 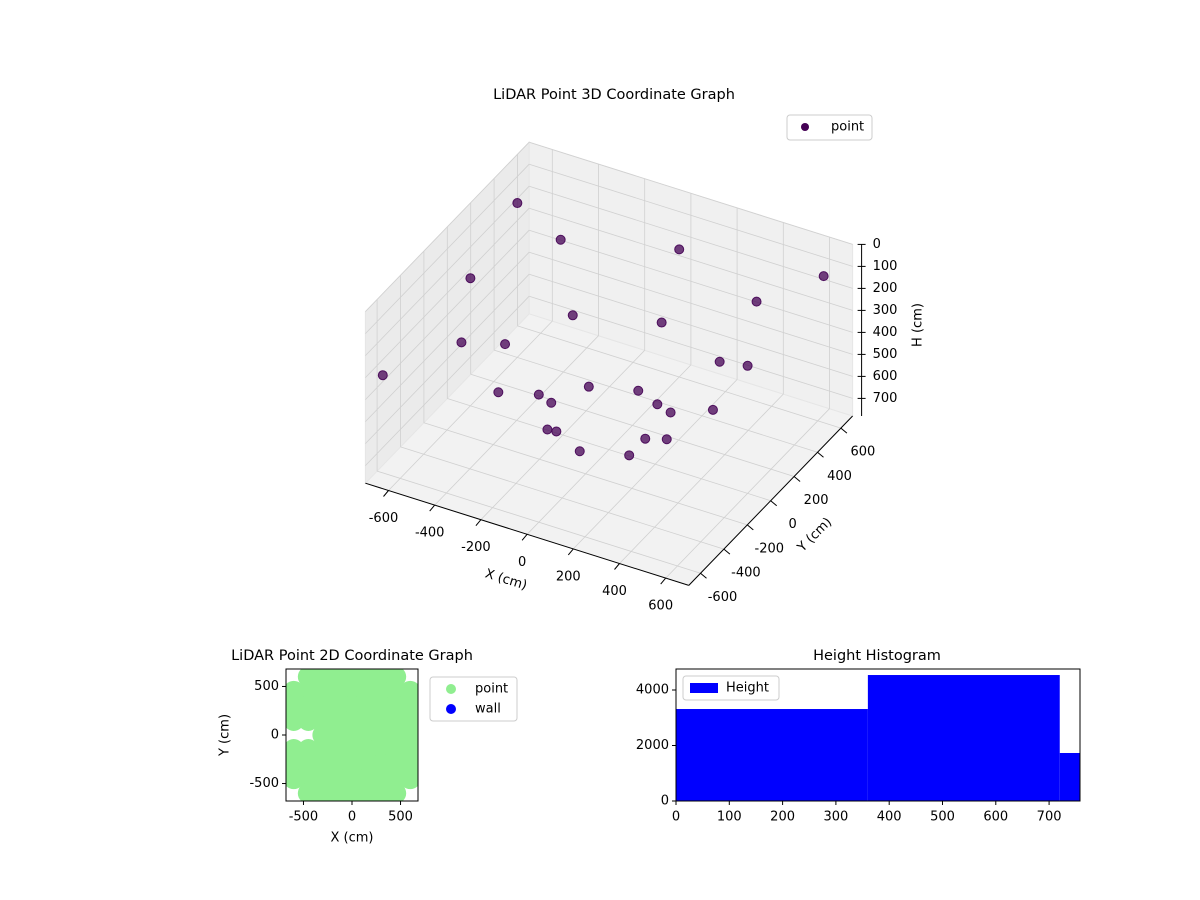 What do you see at coordinates (862, 452) in the screenshot?
I see `y-tick-label: 600` at bounding box center [862, 452].